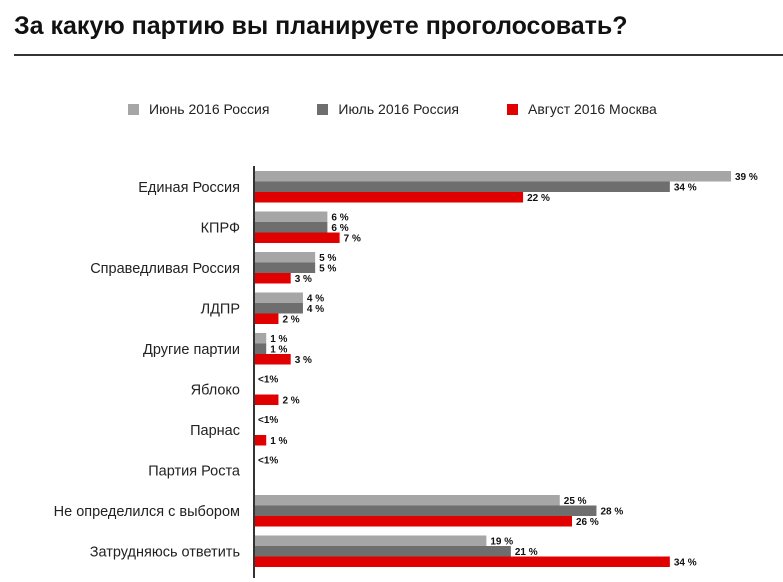 Image resolution: width=783 pixels, height=582 pixels. What do you see at coordinates (746, 177) in the screenshot?
I see `data-label-june: 39 %` at bounding box center [746, 177].